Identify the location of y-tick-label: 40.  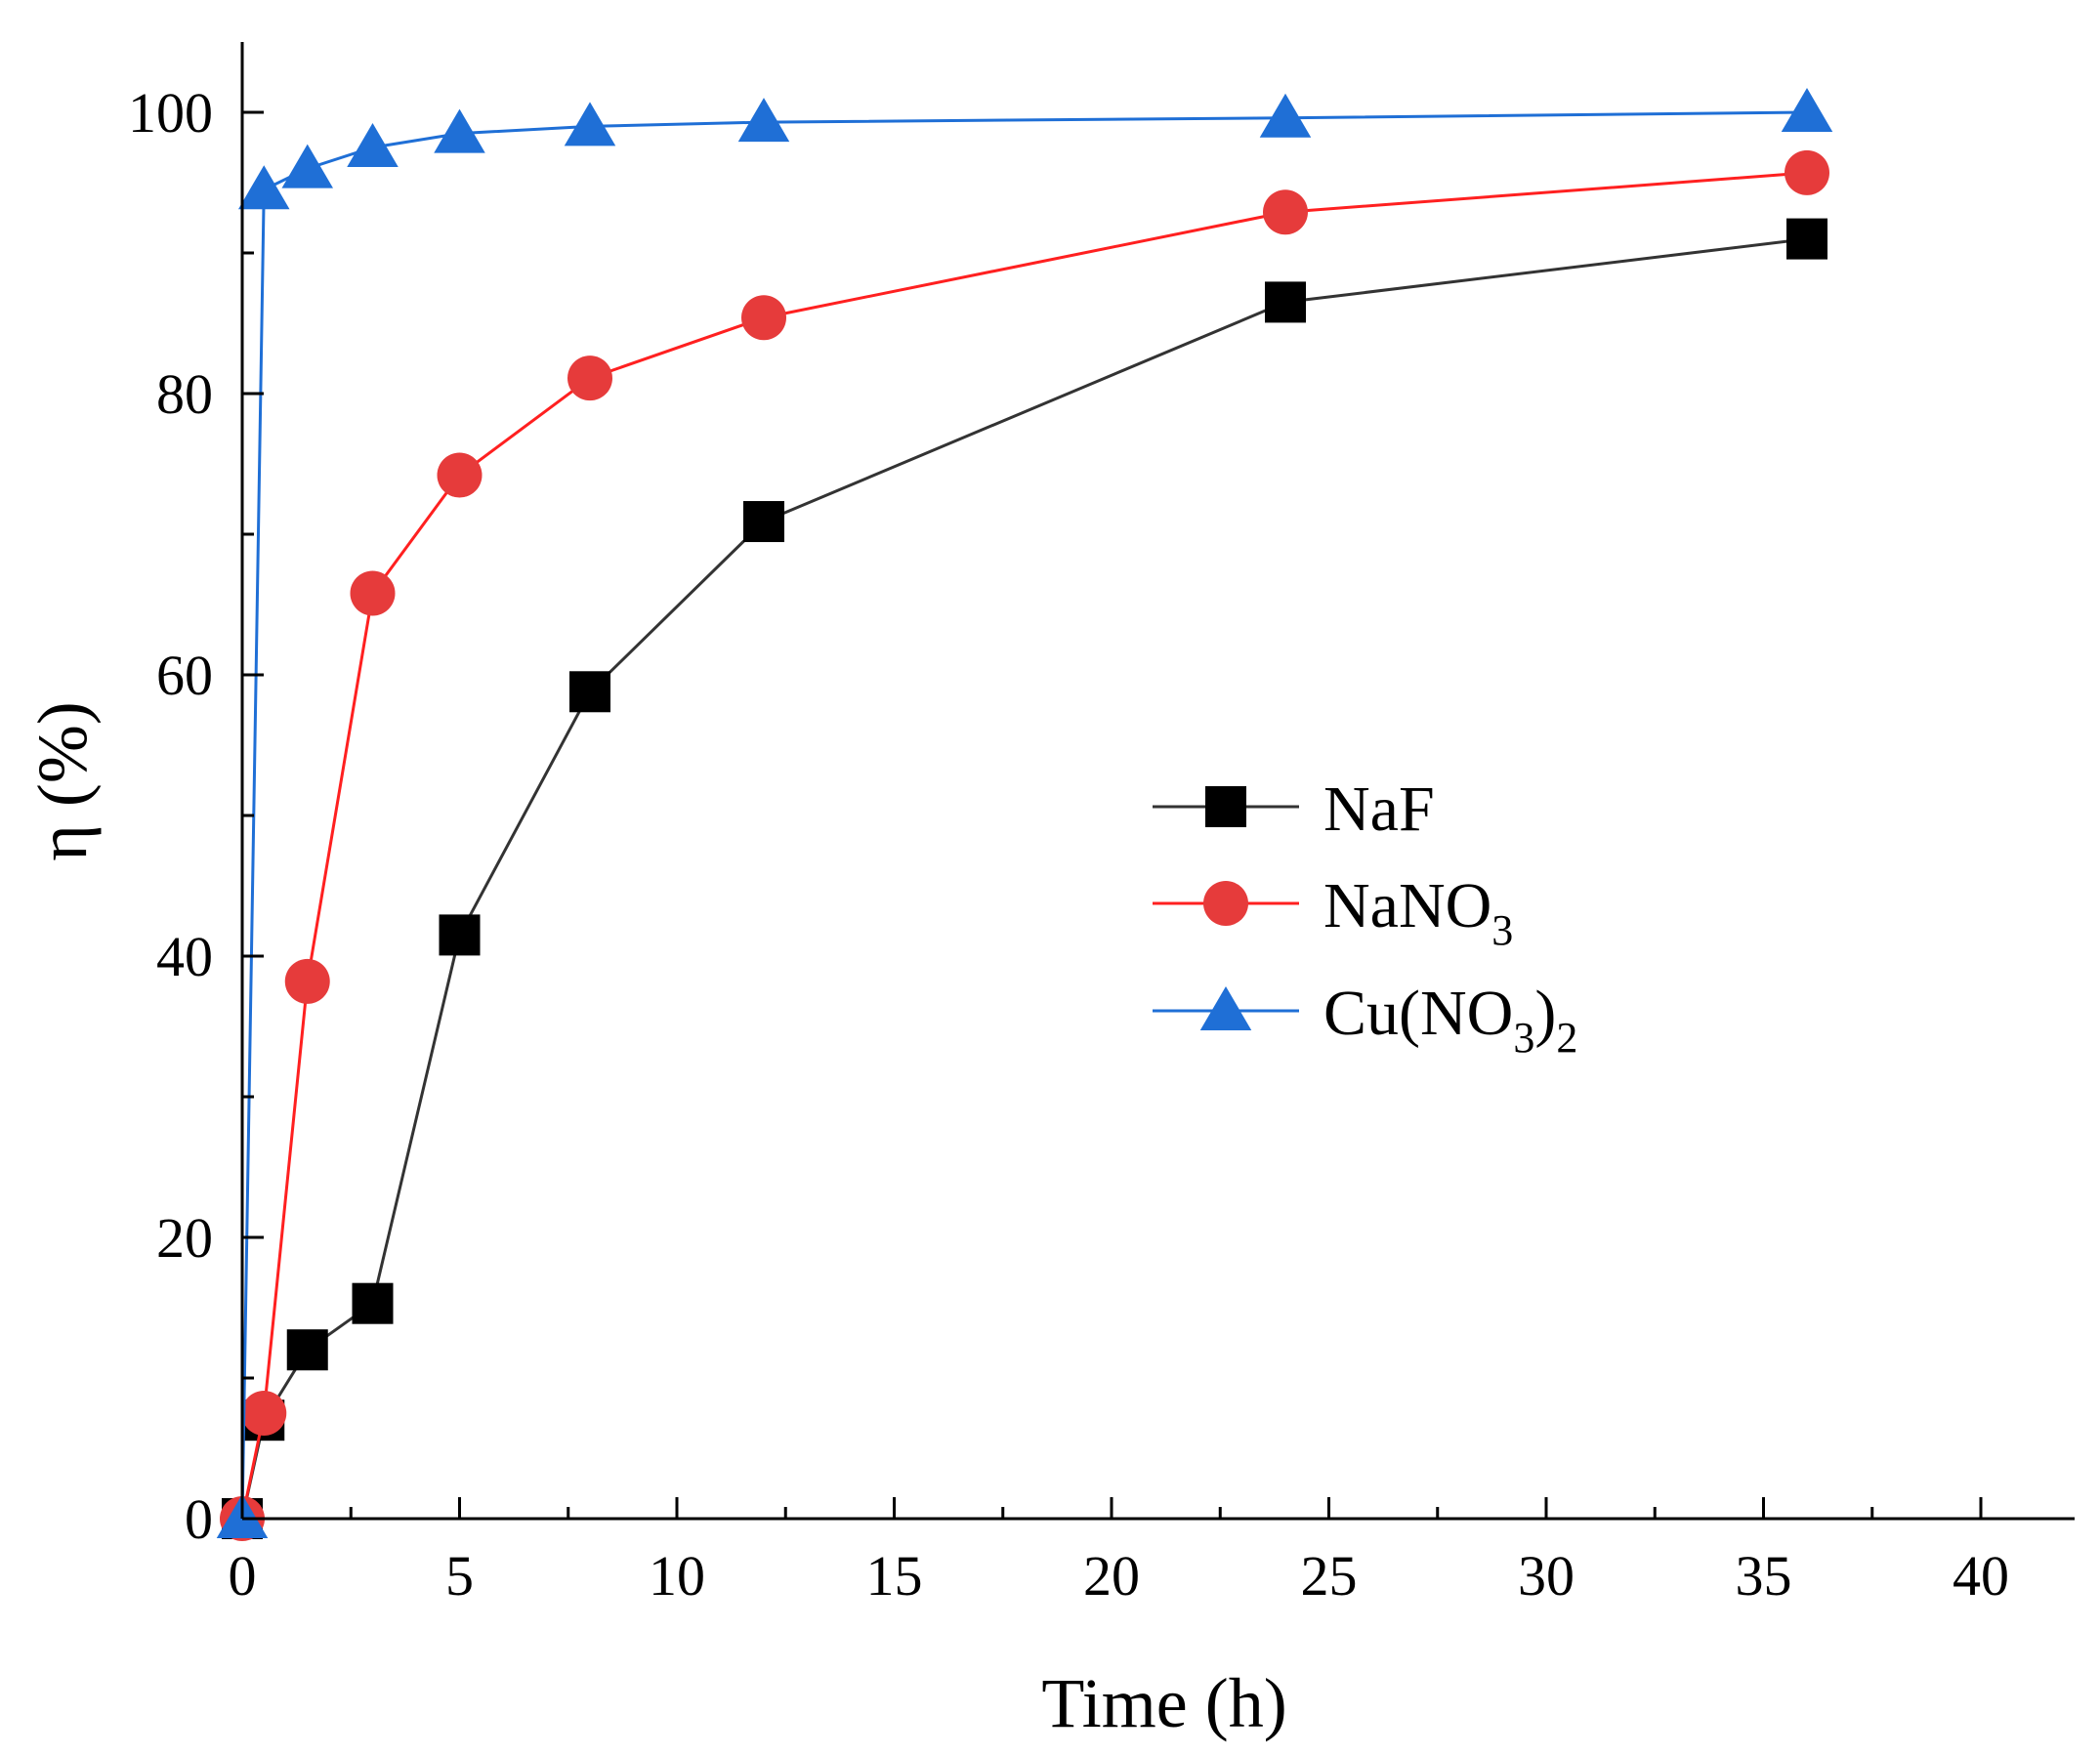
(184, 956).